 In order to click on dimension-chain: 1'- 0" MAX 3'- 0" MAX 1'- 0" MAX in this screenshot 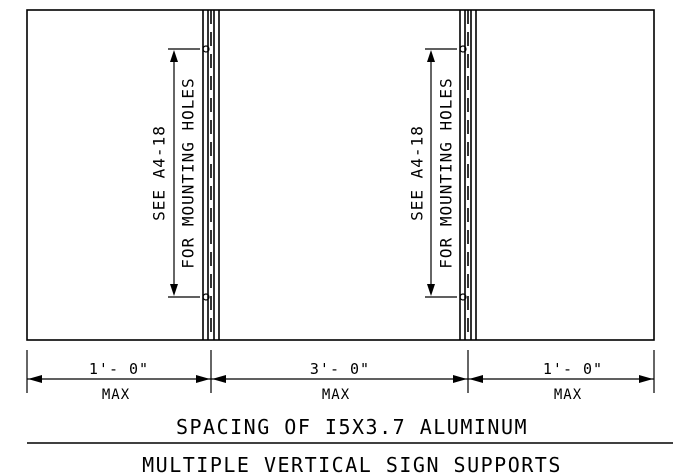, I will do `click(340, 376)`.